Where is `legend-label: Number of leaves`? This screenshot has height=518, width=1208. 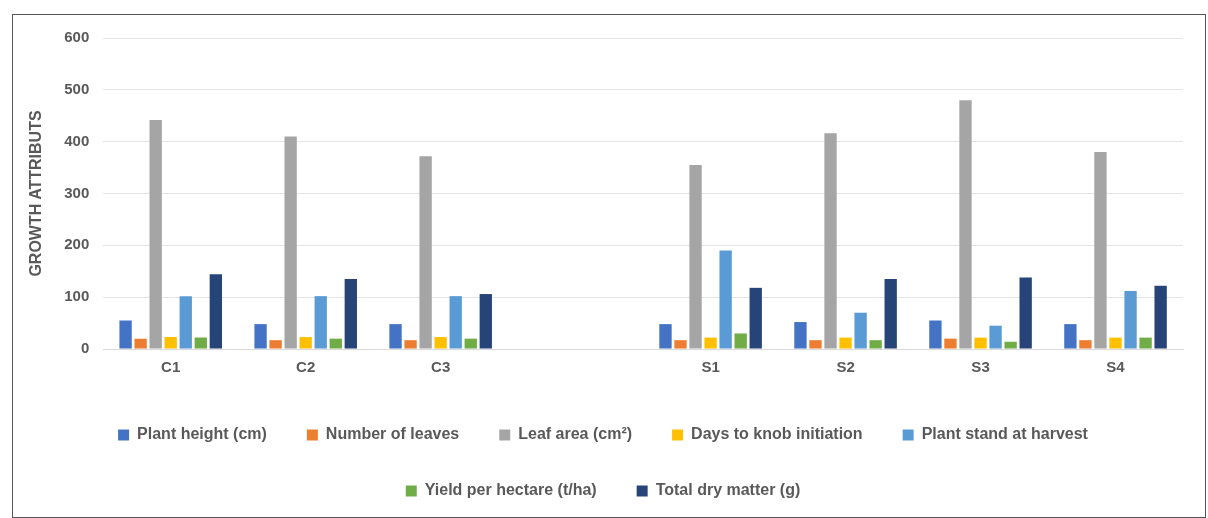
legend-label: Number of leaves is located at coordinates (392, 434).